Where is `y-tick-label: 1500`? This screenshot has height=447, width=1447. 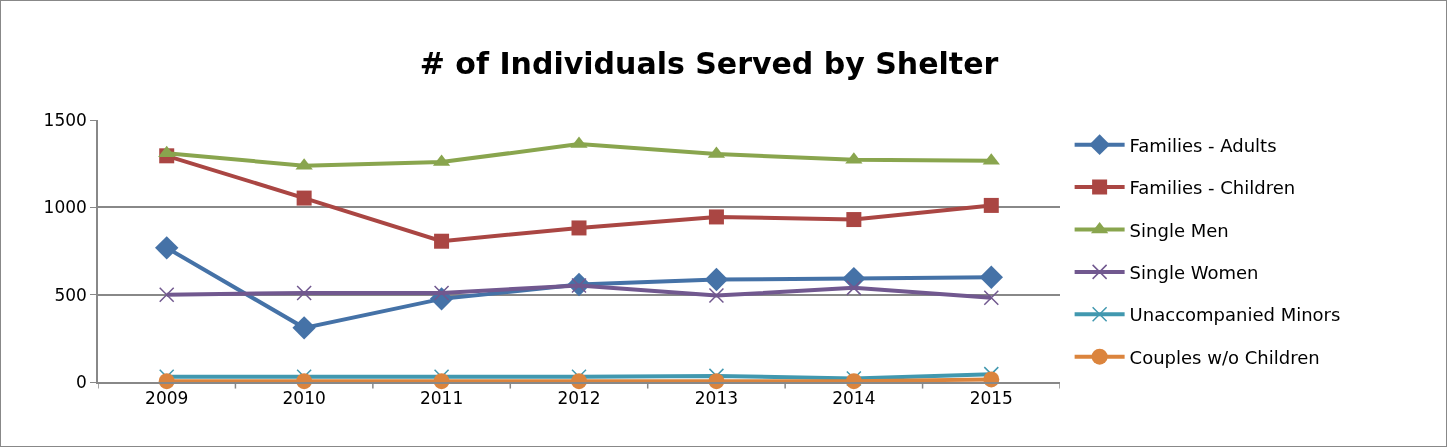 y-tick-label: 1500 is located at coordinates (65, 119).